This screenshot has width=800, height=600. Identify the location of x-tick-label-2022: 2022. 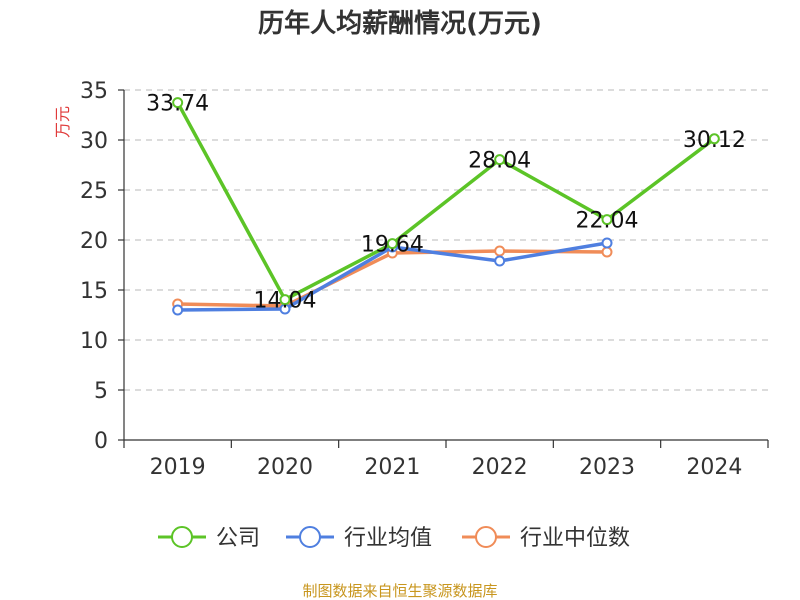
(500, 467).